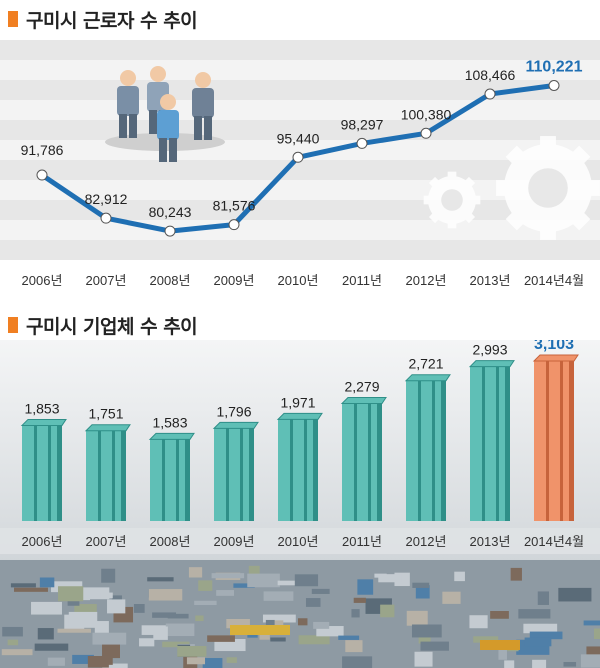  I want to click on company-chart-title-row: 구미시 기업체 수 추이, so click(103, 325).